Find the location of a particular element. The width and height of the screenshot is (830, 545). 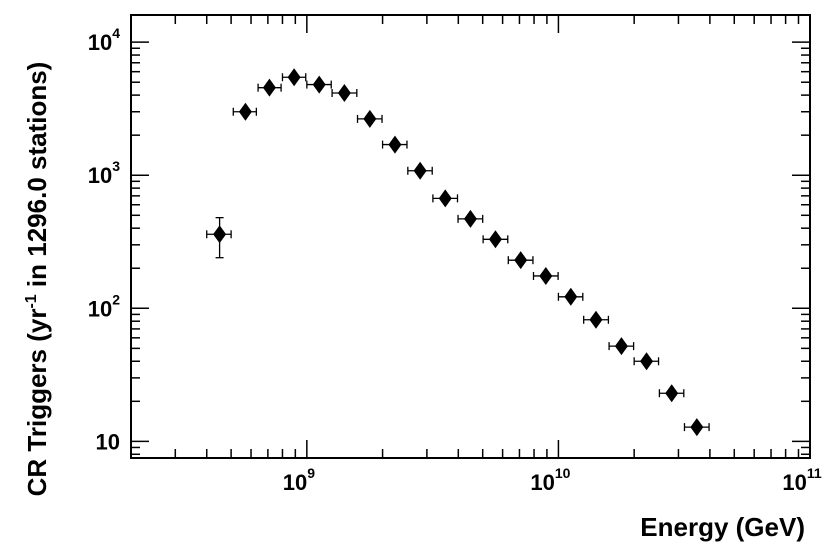

y-axis-title-part-2: in 1296.0 stations) is located at coordinates (37, 178).